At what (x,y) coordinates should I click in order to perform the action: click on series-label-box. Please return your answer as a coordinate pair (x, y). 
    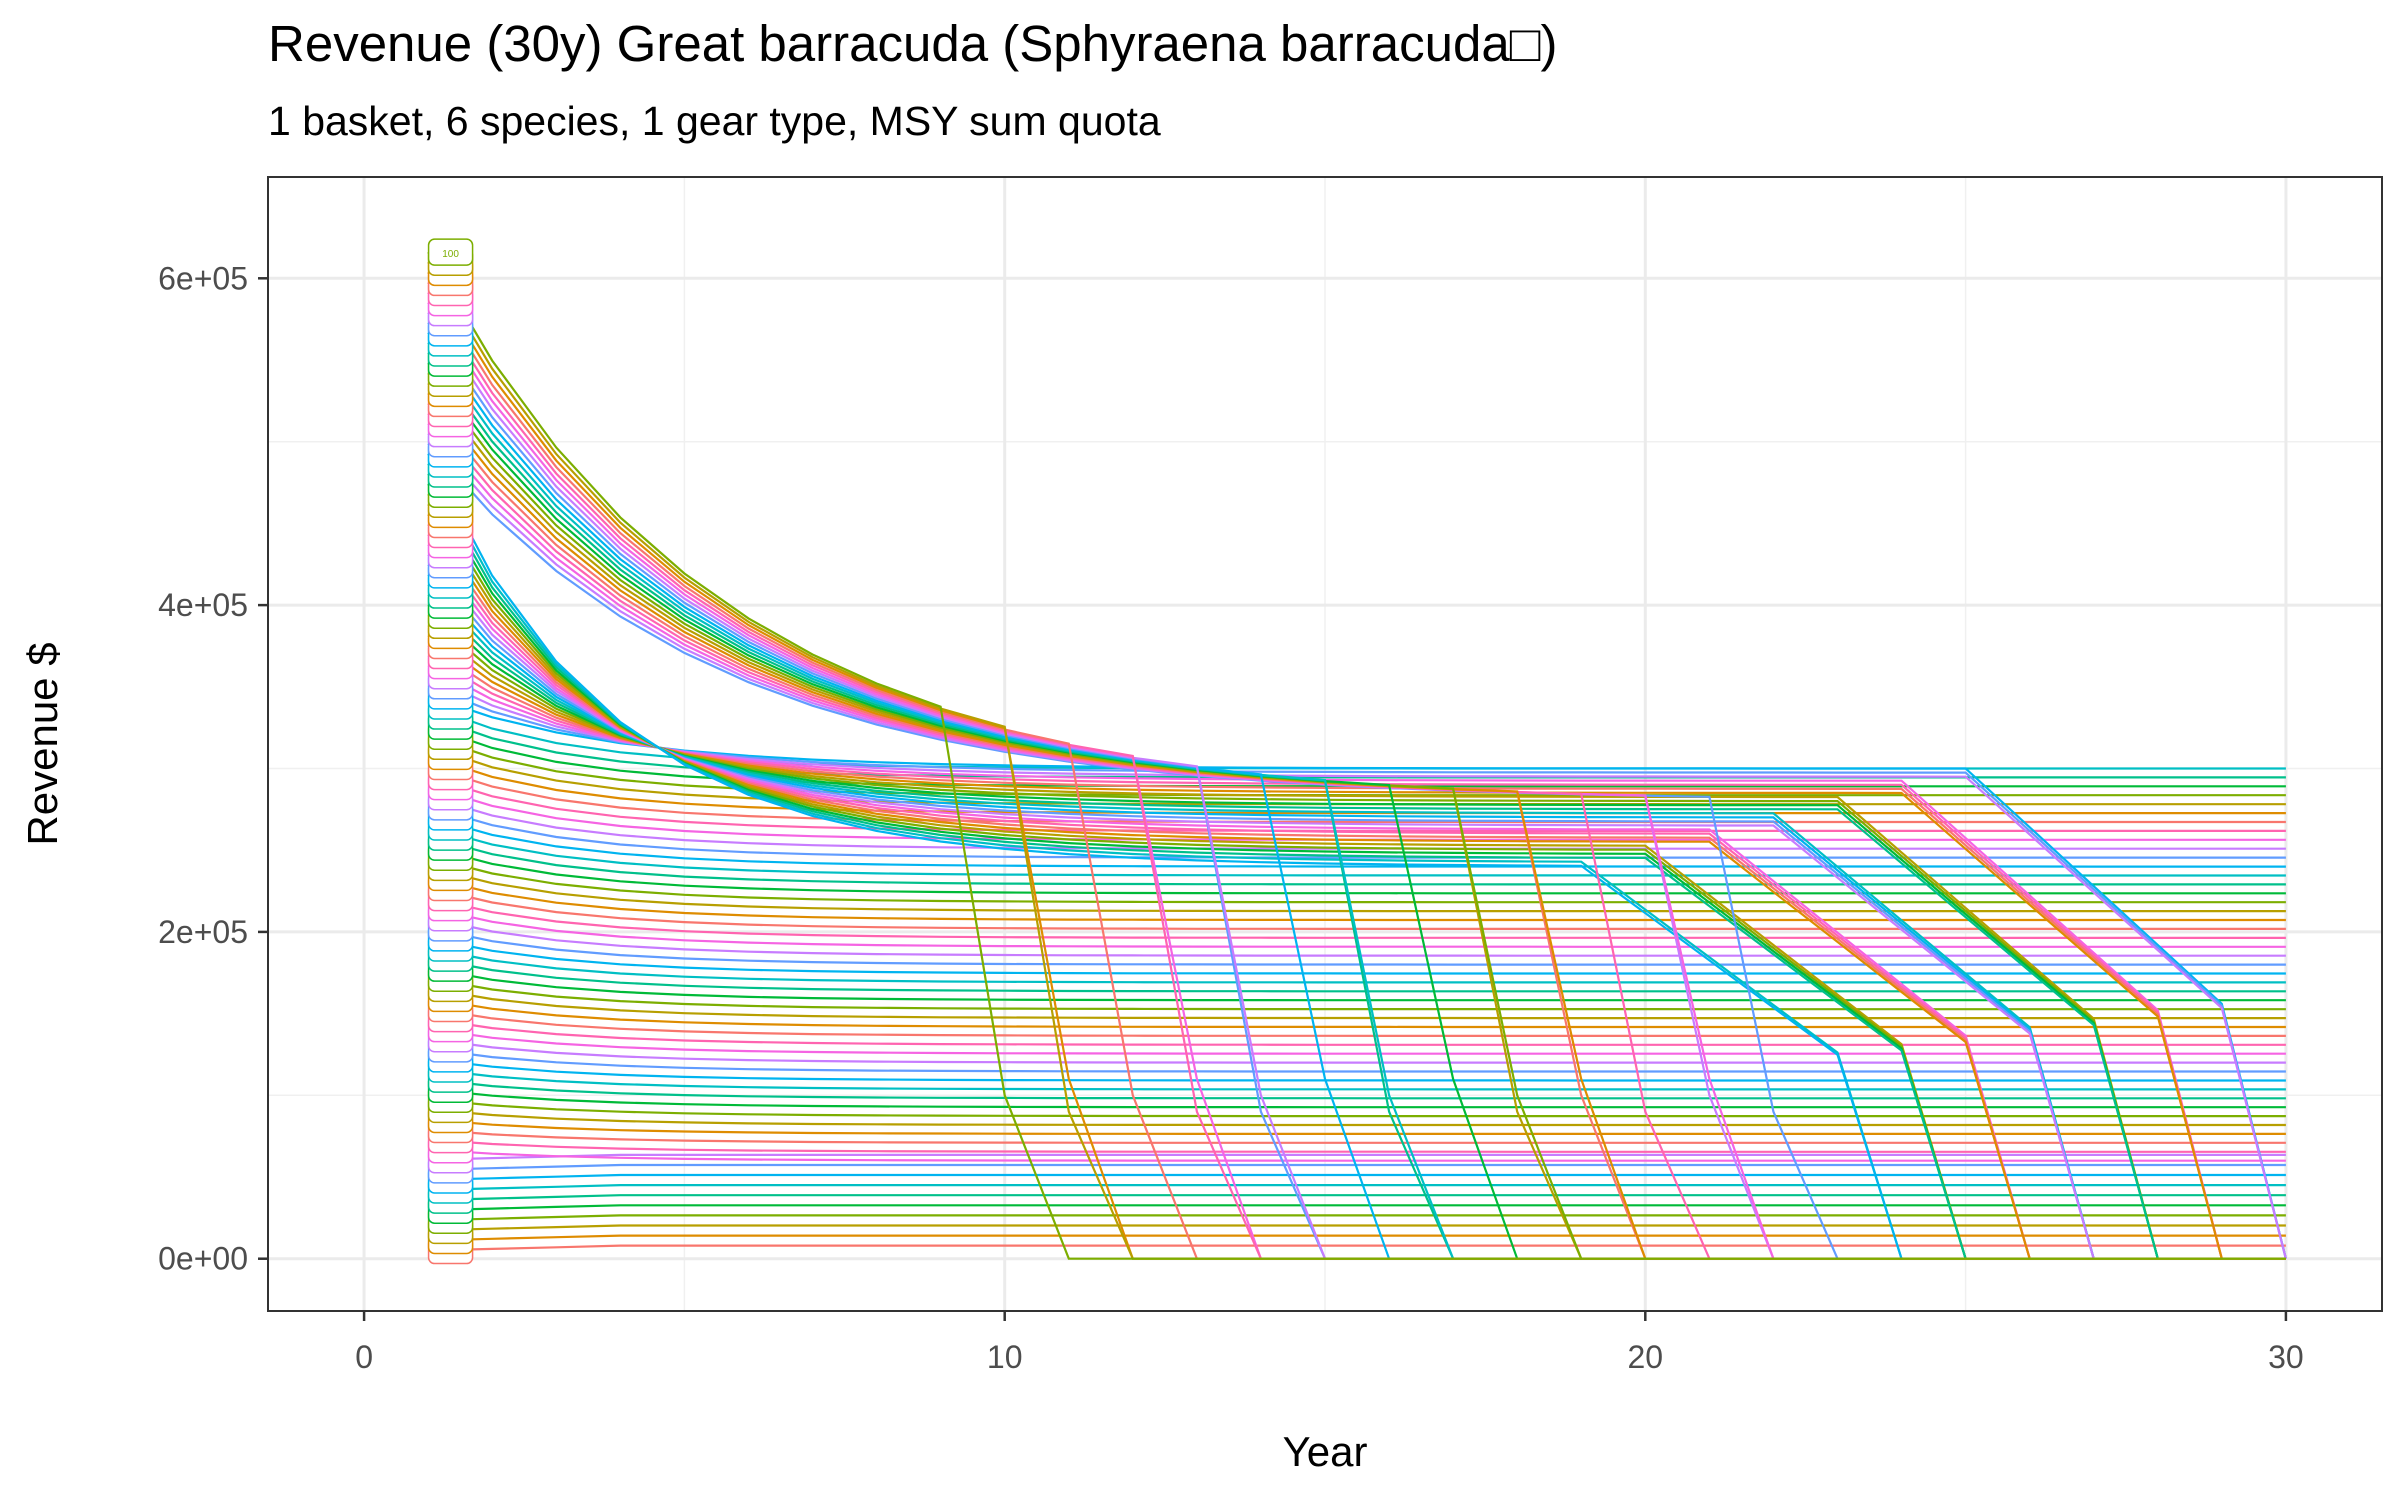
    Looking at the image, I should click on (450, 252).